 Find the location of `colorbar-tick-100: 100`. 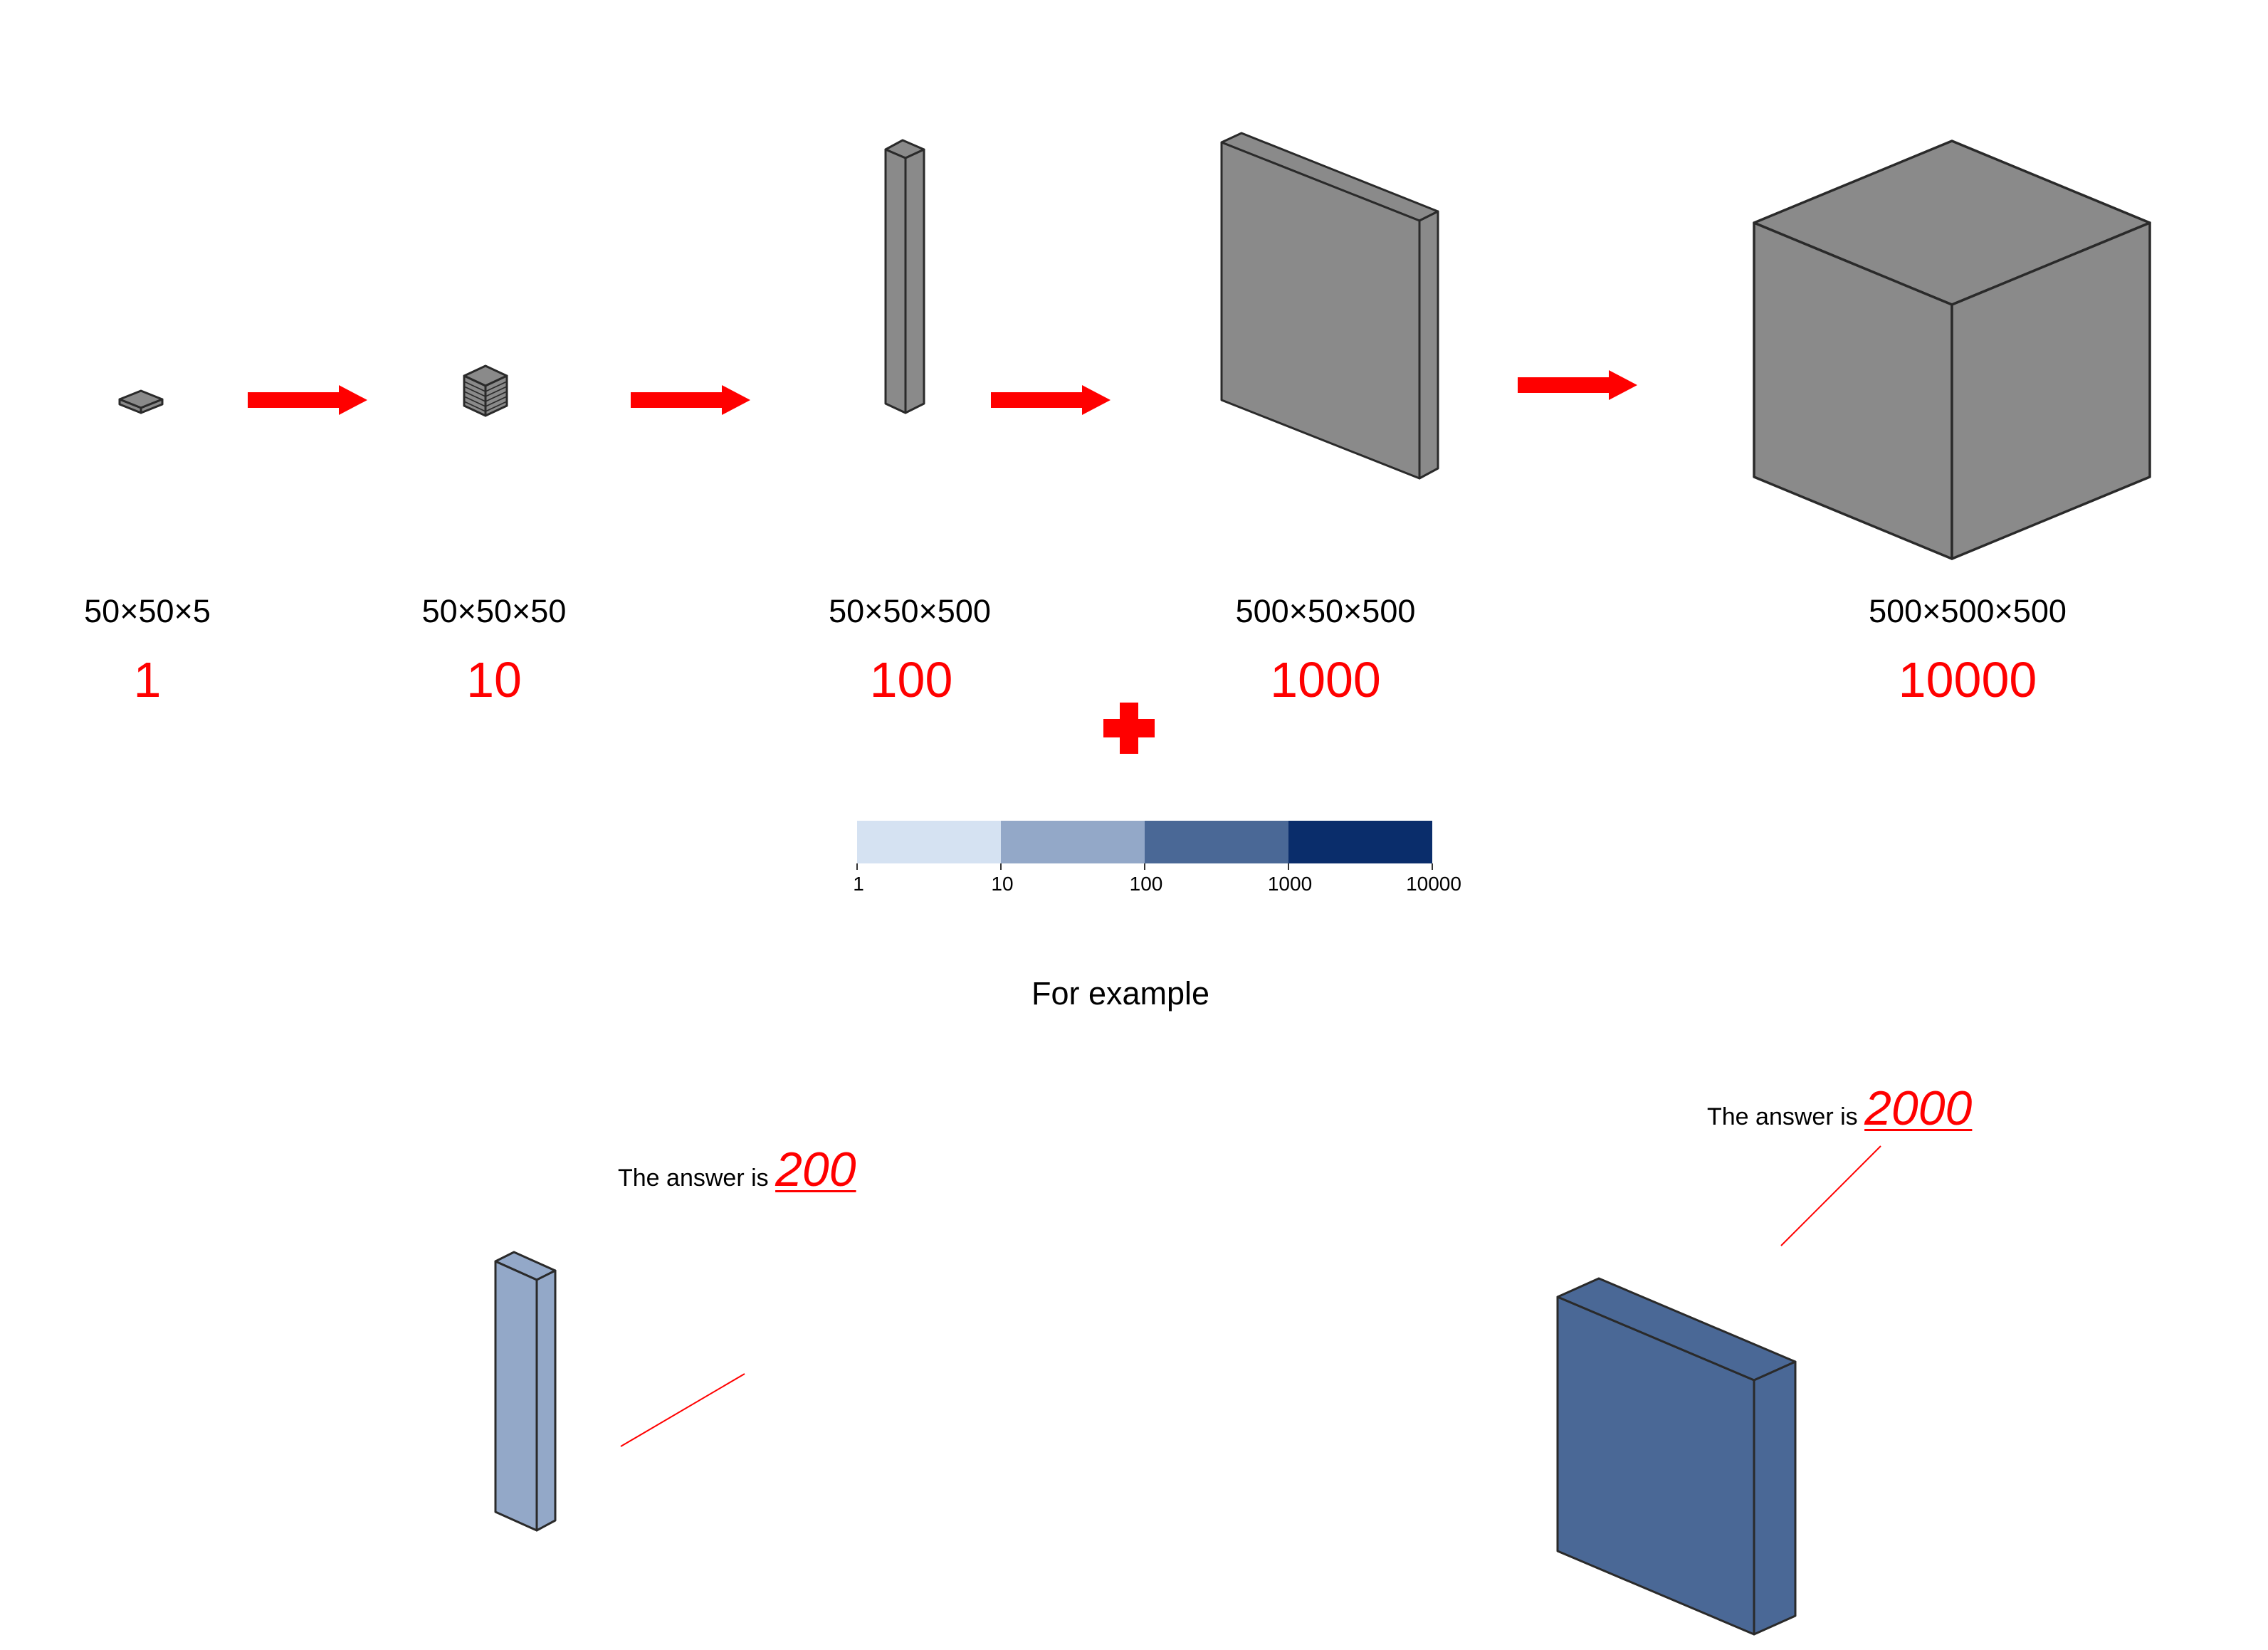

colorbar-tick-100: 100 is located at coordinates (1146, 884).